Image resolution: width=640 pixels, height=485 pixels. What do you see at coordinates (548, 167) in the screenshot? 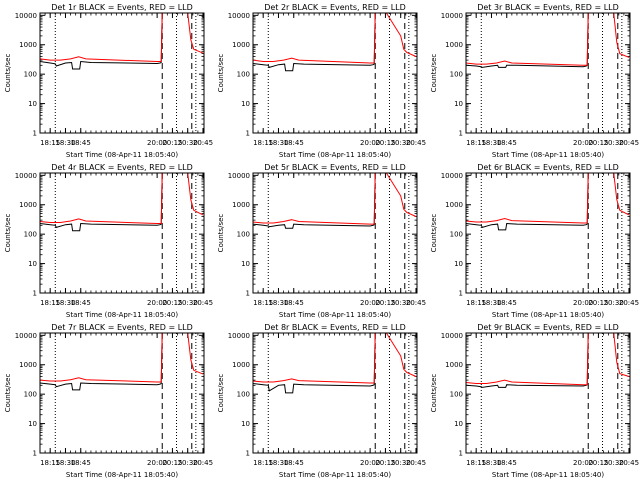
I see `chart-title: Det 6r BLACK = Events, RED = LLD` at bounding box center [548, 167].